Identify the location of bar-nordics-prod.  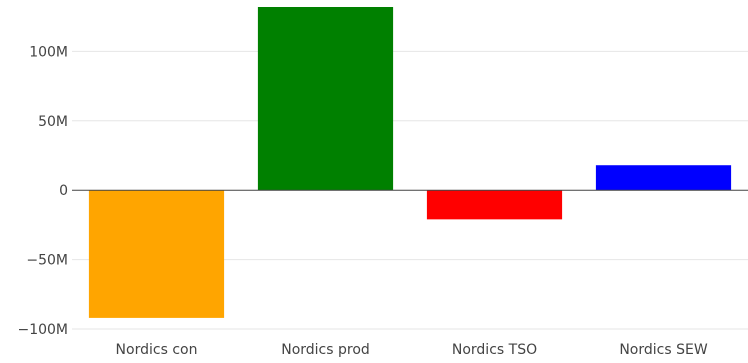
(325, 99).